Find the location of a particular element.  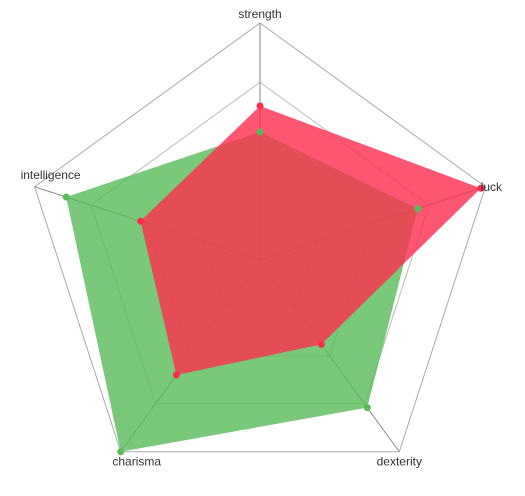

axis-label-intelligence: intelligence is located at coordinates (51, 175).